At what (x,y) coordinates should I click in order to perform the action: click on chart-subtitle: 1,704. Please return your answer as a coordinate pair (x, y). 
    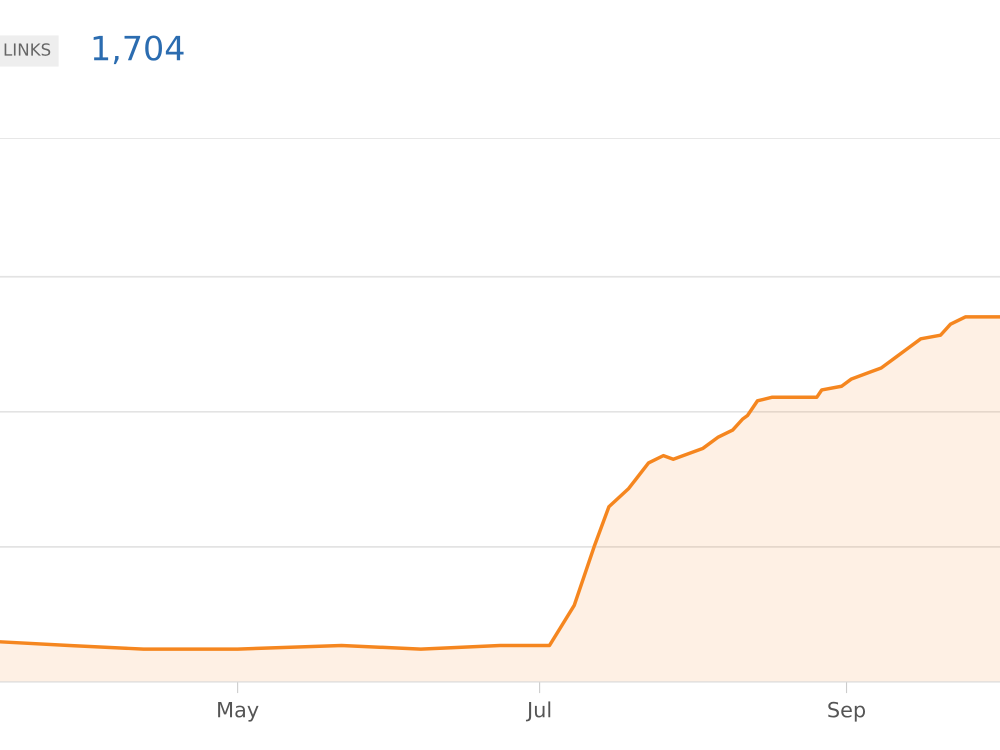
    Looking at the image, I should click on (139, 49).